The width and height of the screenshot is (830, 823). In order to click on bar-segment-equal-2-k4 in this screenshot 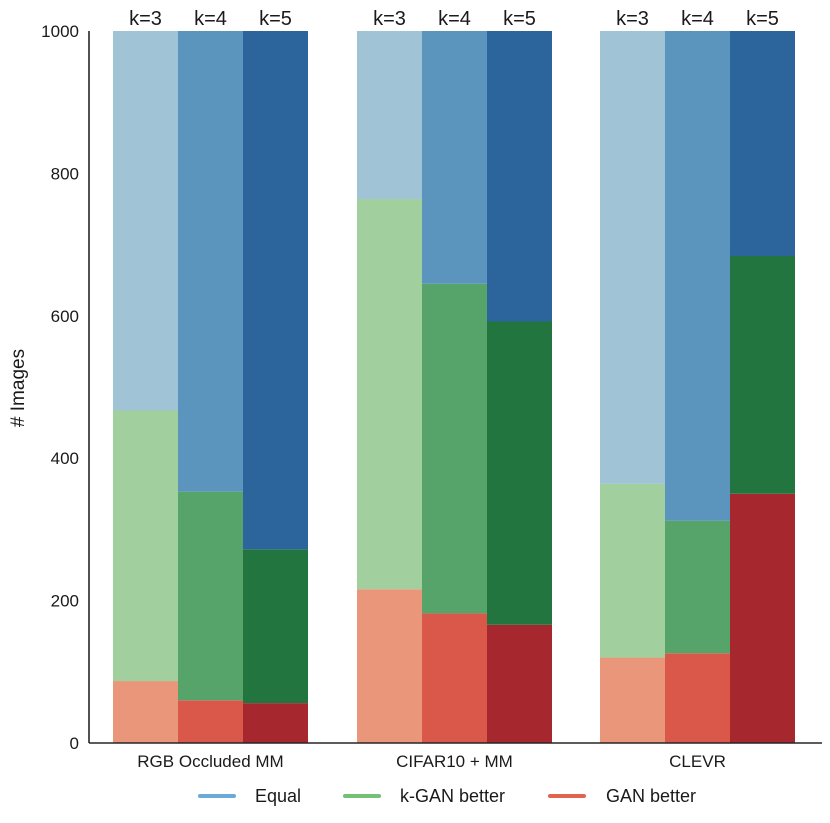, I will do `click(454, 157)`.